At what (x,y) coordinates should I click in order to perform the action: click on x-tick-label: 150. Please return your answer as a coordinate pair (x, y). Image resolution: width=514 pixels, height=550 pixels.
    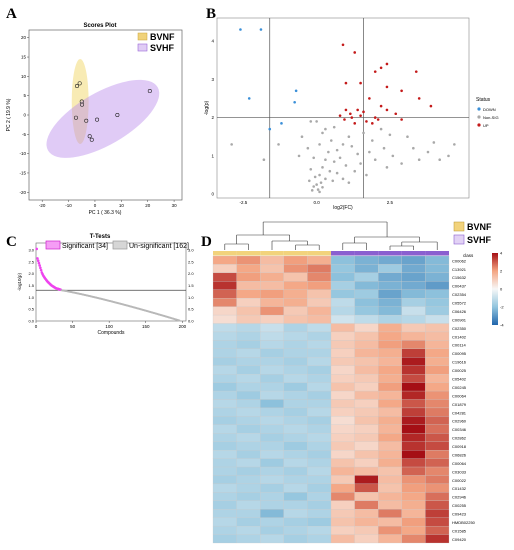
    Looking at the image, I should click on (146, 326).